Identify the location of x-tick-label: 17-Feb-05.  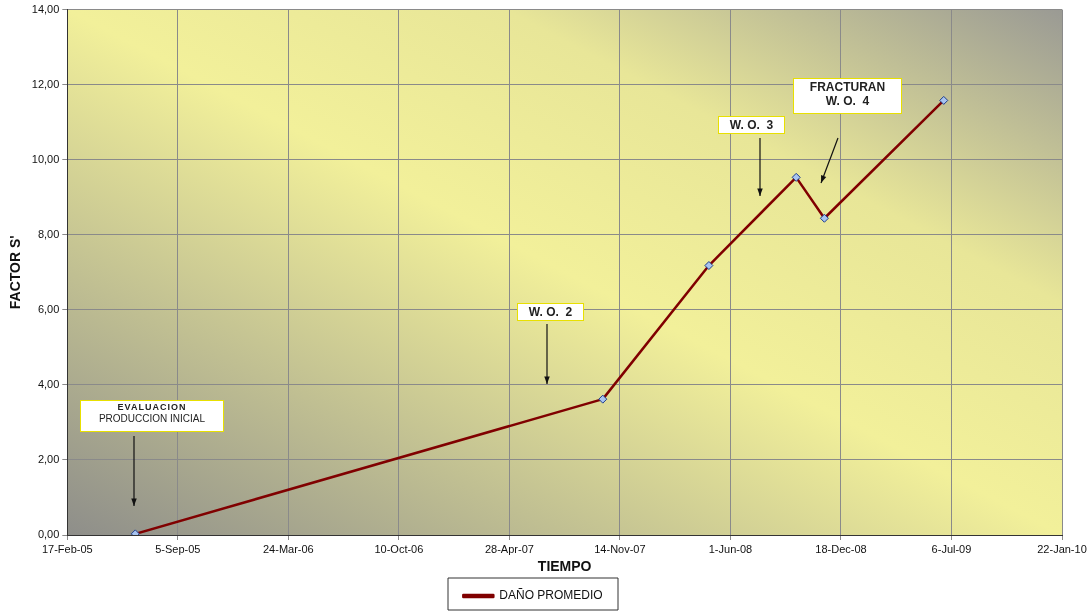
(67, 548).